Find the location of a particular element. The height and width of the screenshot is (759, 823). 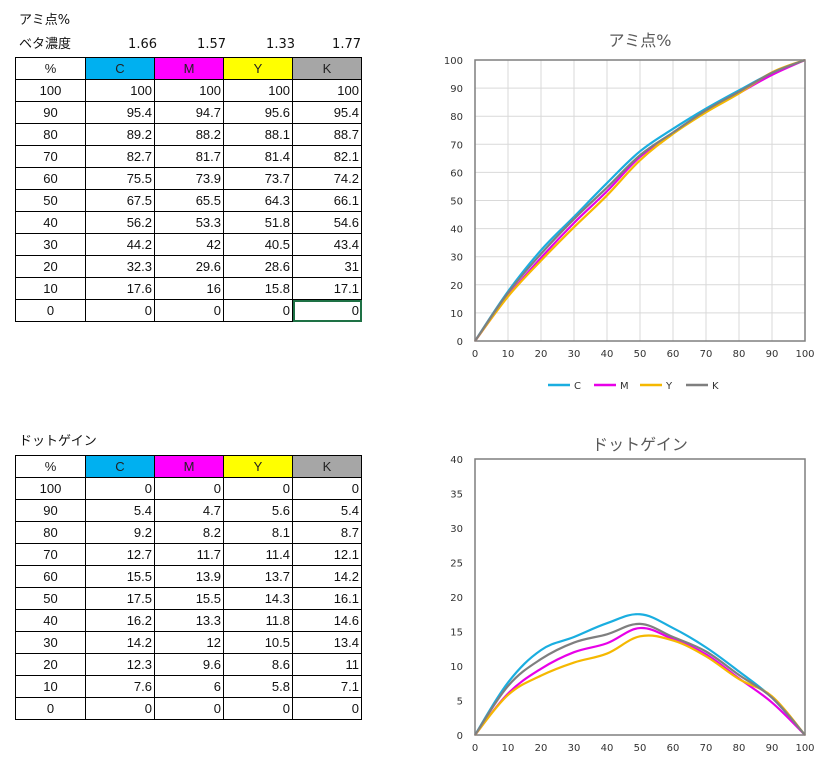

legend-label-k: K is located at coordinates (715, 386).